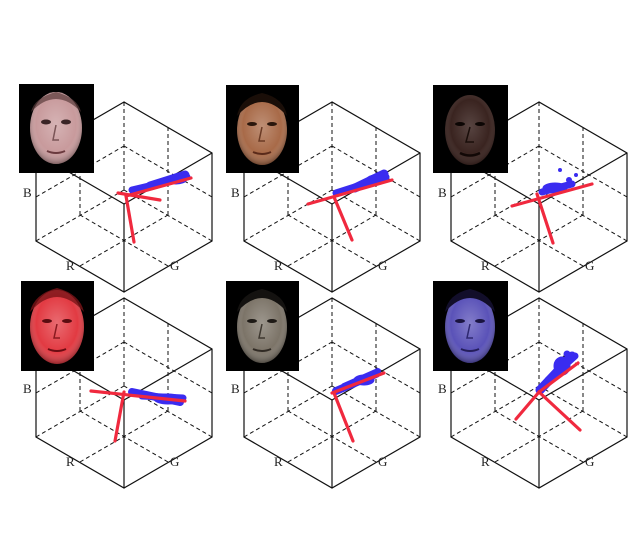 Image resolution: width=640 pixels, height=553 pixels. What do you see at coordinates (323, 385) in the screenshot?
I see `panel-5: B R G` at bounding box center [323, 385].